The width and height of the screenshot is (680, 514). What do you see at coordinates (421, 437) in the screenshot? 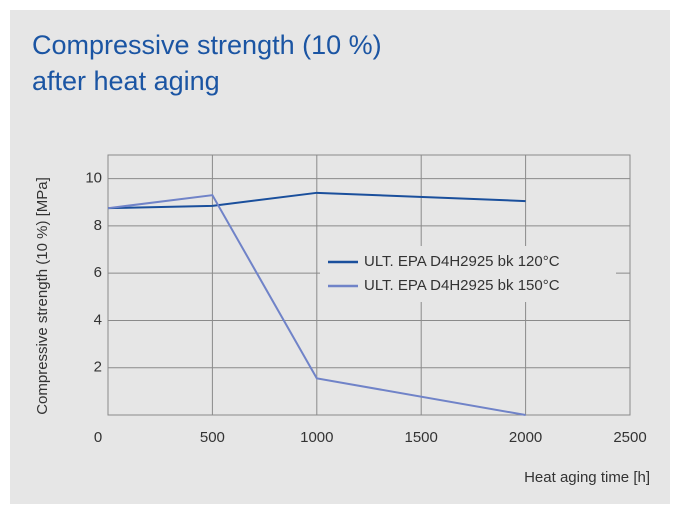
I see `x-tick-label: 1500` at bounding box center [421, 437].